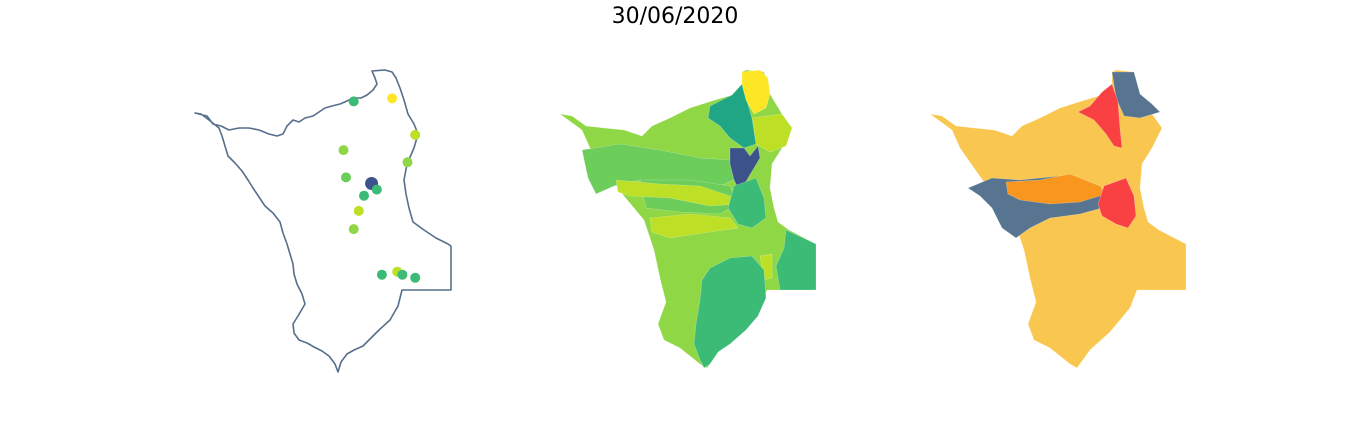  Describe the element at coordinates (730, 312) in the screenshot. I see `region-south-green` at that location.